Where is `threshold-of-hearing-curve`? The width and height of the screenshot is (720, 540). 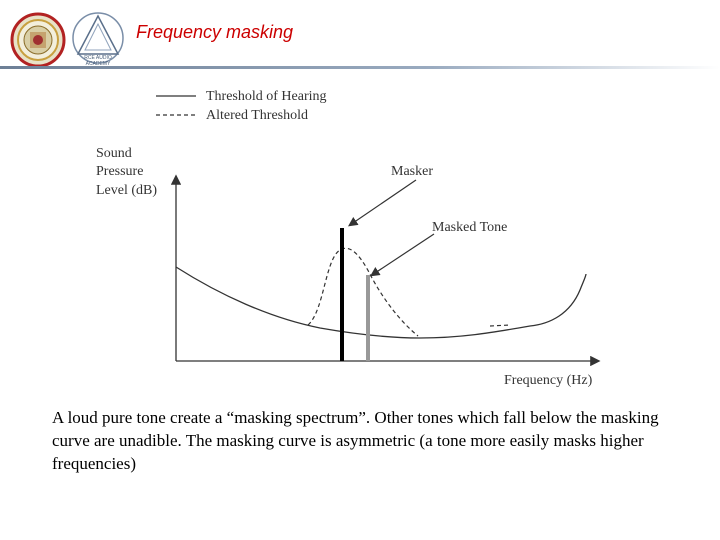
threshold-of-hearing-curve is located at coordinates (381, 302).